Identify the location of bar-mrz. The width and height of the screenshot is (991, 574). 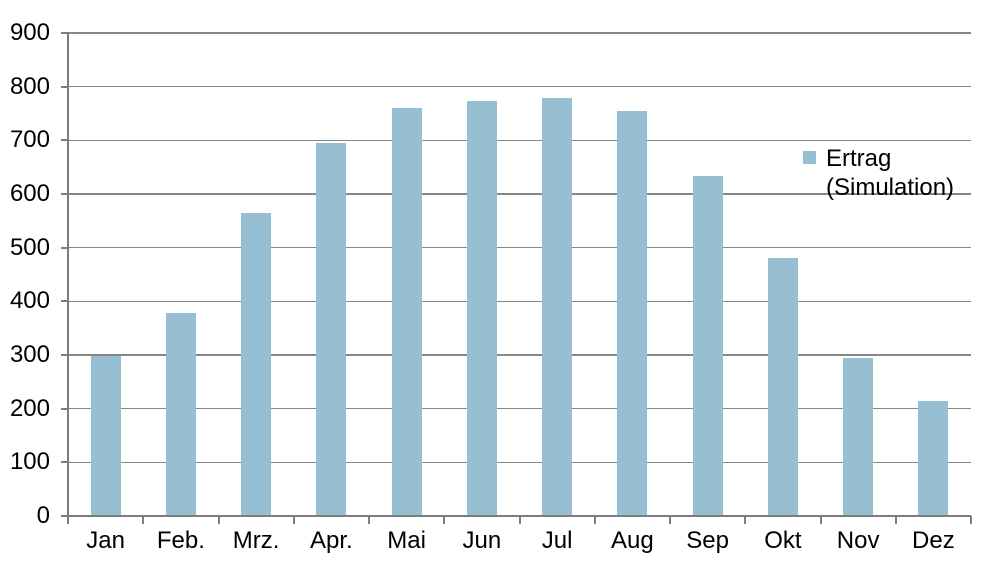
(256, 364).